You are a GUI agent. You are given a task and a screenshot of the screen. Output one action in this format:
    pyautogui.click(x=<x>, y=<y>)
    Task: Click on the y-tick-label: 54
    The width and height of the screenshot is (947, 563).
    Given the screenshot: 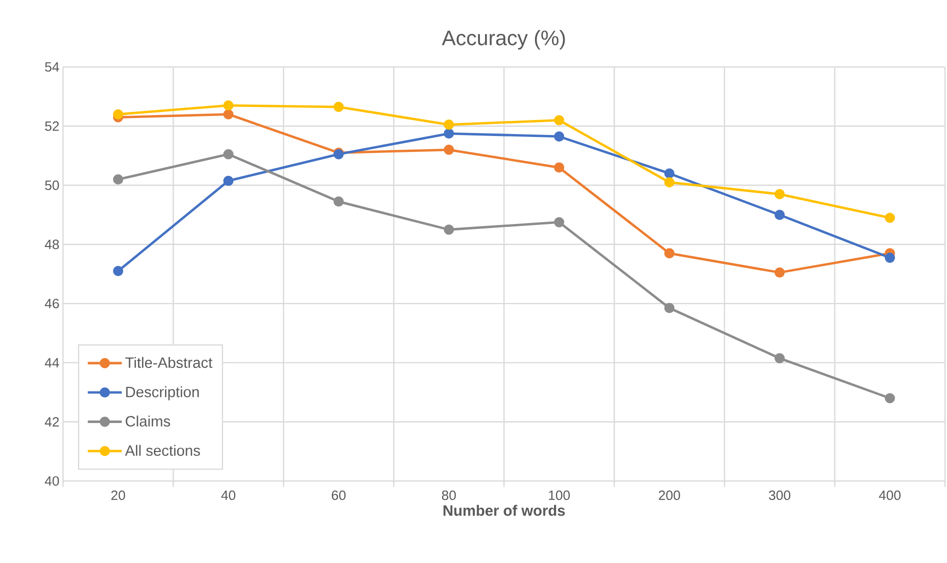 What is the action you would take?
    pyautogui.click(x=52, y=67)
    